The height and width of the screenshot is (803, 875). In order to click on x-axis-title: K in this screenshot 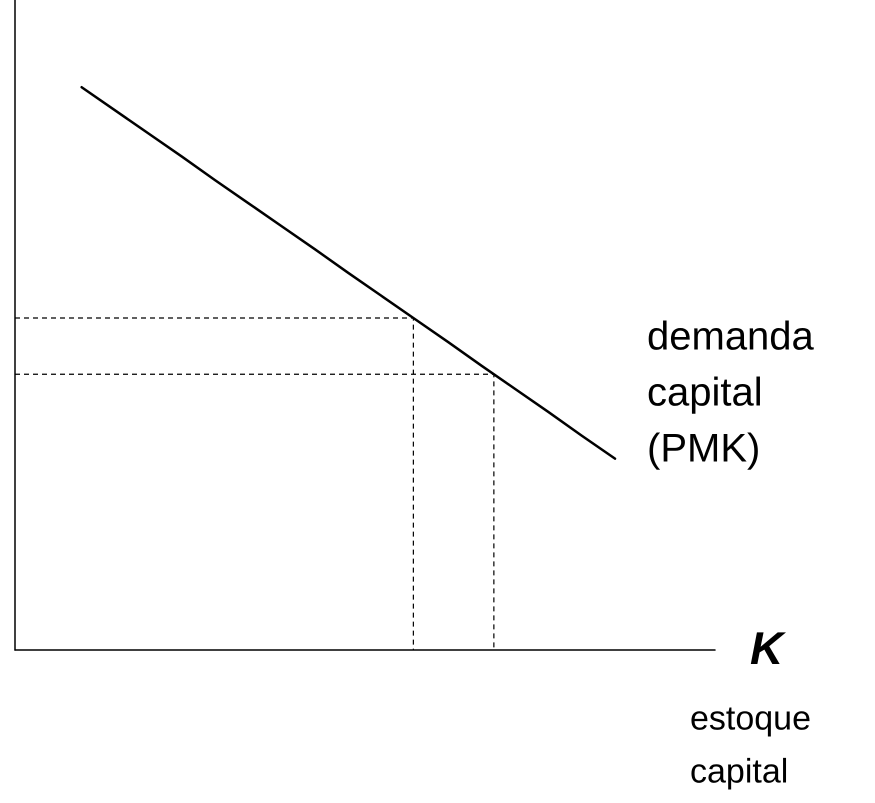, I will do `click(768, 648)`.